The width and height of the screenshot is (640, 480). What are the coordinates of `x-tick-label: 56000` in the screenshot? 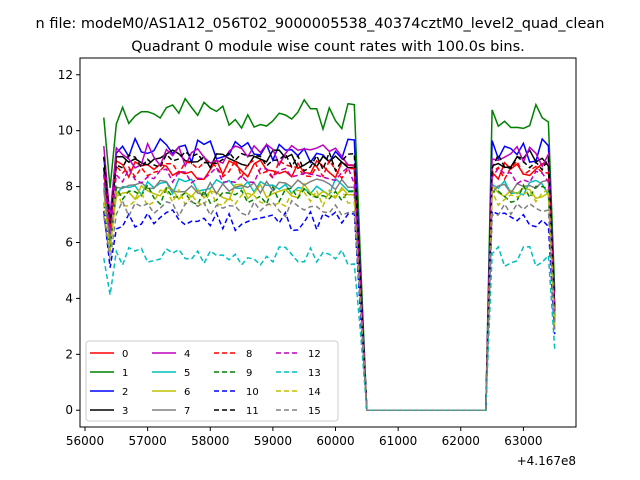 It's located at (85, 441).